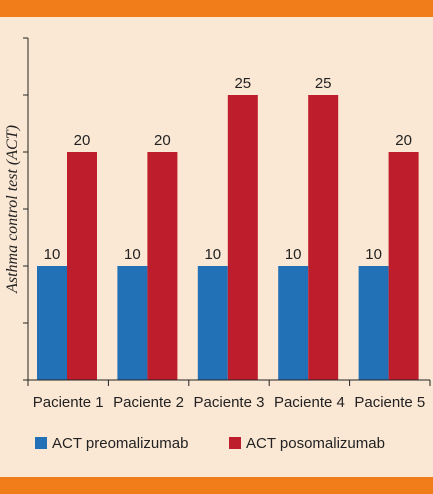  What do you see at coordinates (216, 8) in the screenshot?
I see `top-orange-band` at bounding box center [216, 8].